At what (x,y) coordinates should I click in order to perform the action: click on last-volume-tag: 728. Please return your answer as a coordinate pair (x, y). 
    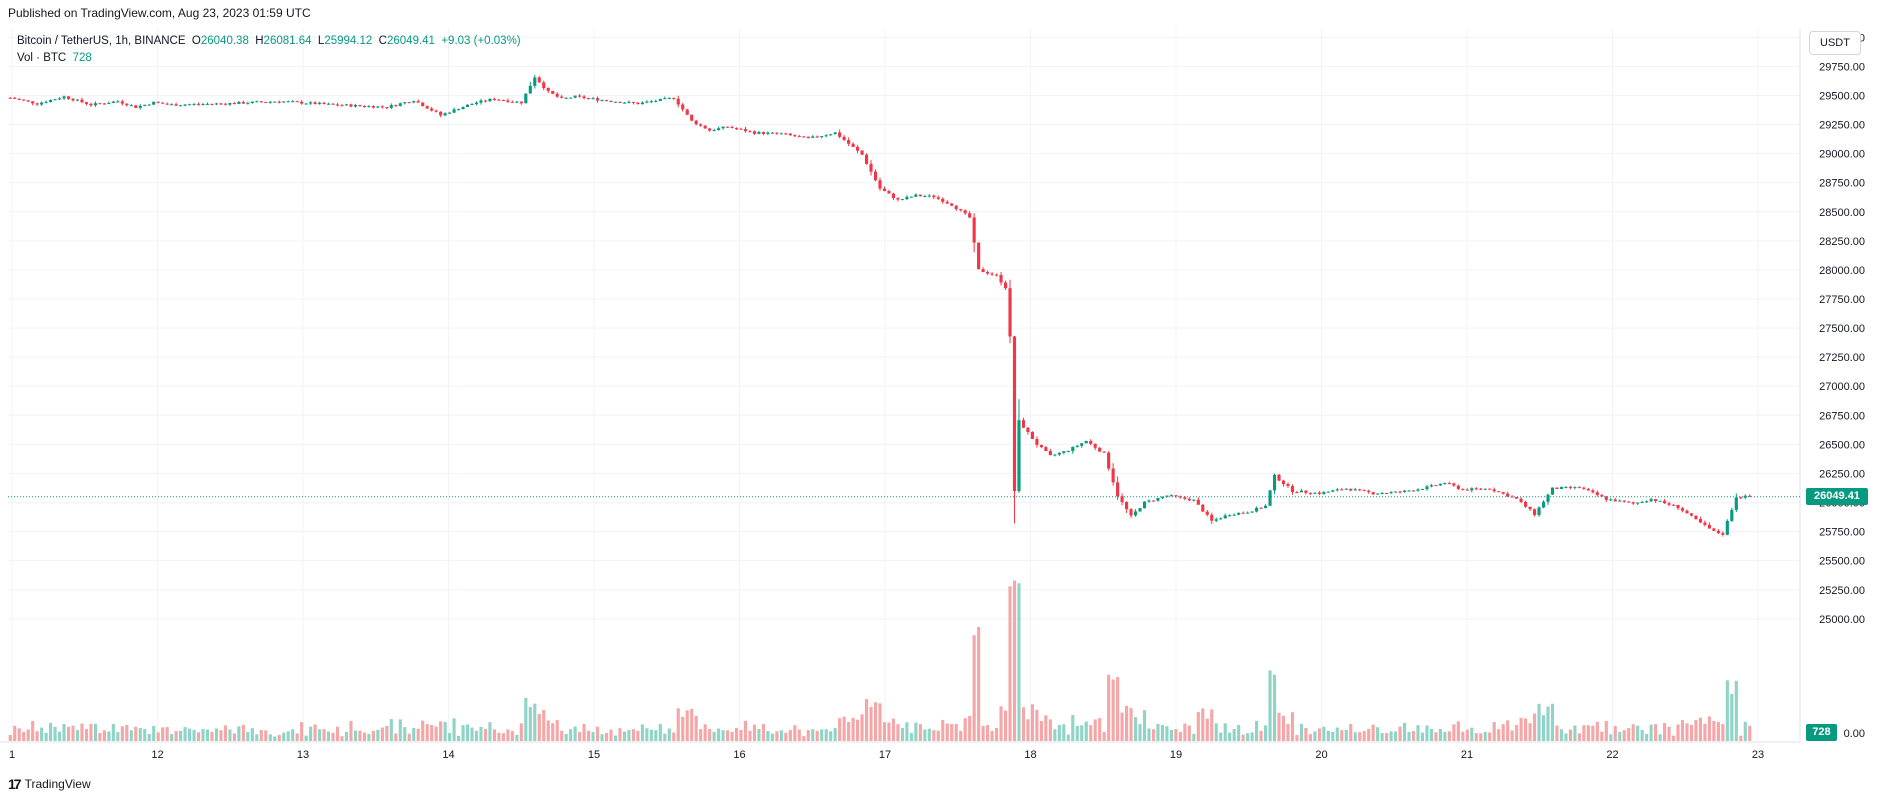
    Looking at the image, I should click on (1821, 732).